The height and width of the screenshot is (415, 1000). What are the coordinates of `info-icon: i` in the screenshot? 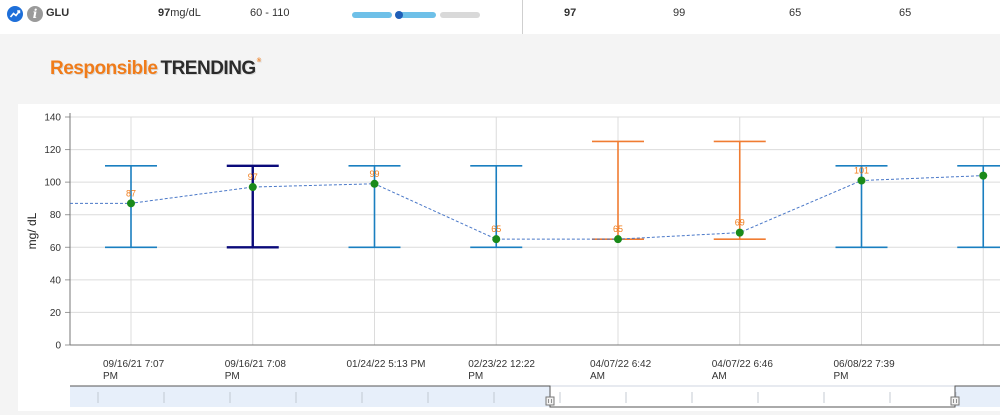 It's located at (35, 14).